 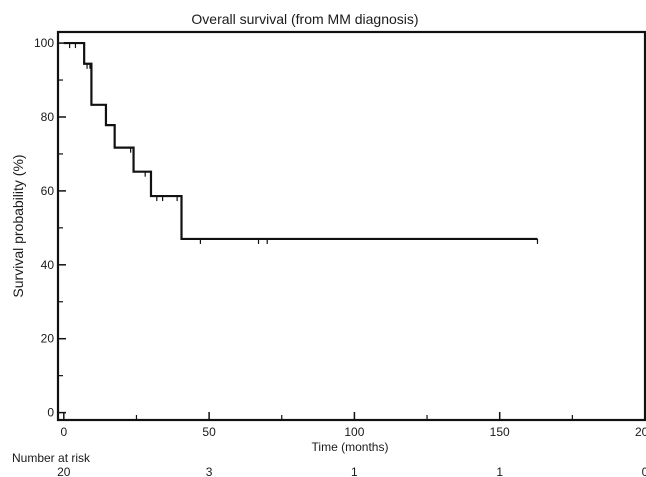 What do you see at coordinates (350, 447) in the screenshot?
I see `x-axis-label: Time (months)` at bounding box center [350, 447].